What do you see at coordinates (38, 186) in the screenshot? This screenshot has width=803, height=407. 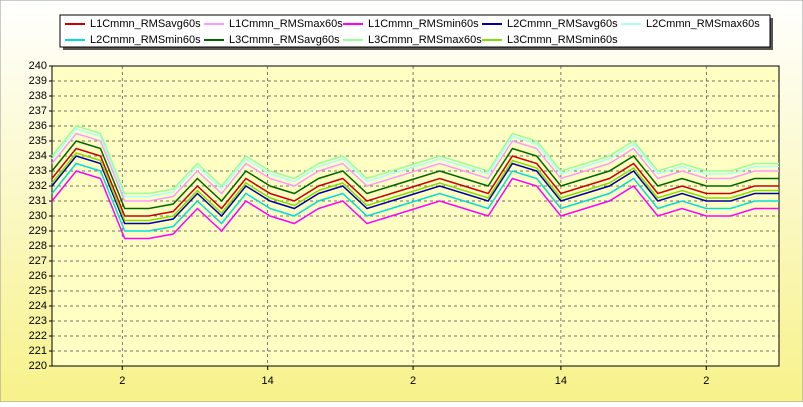 I see `y-tick-label: 232` at bounding box center [38, 186].